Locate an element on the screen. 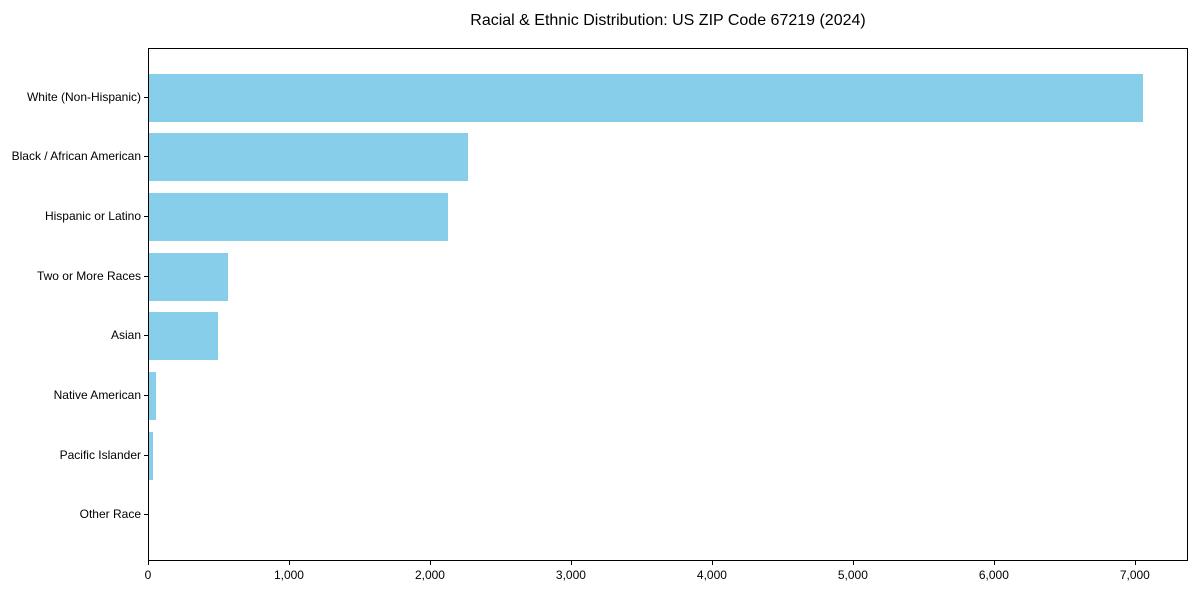 This screenshot has width=1200, height=600. y-tick-black-african-american is located at coordinates (146, 157).